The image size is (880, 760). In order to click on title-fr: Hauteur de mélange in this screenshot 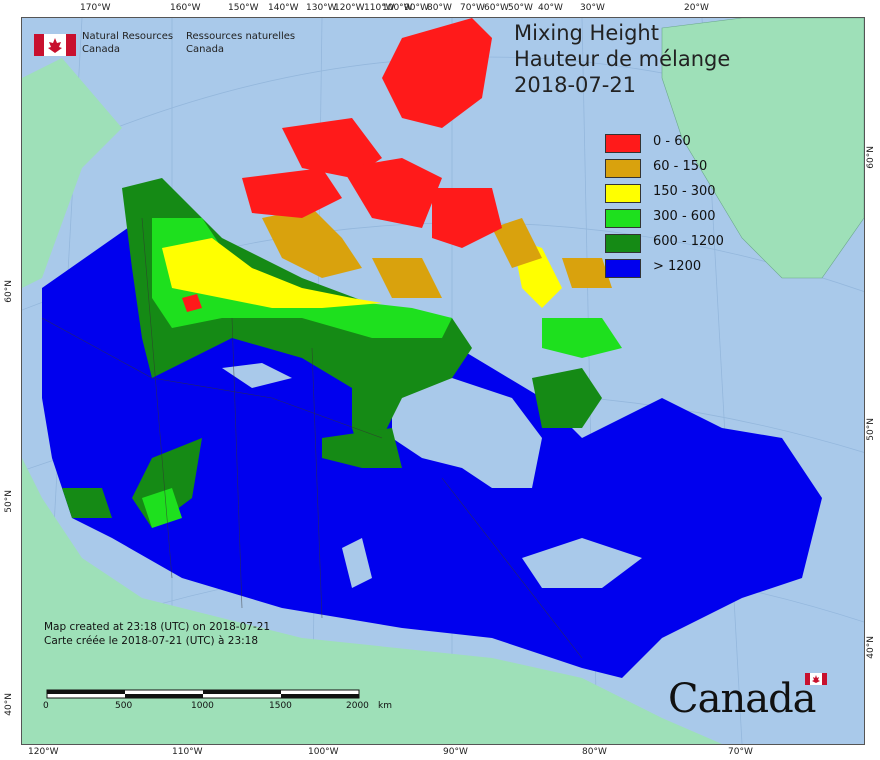, I will do `click(622, 59)`.